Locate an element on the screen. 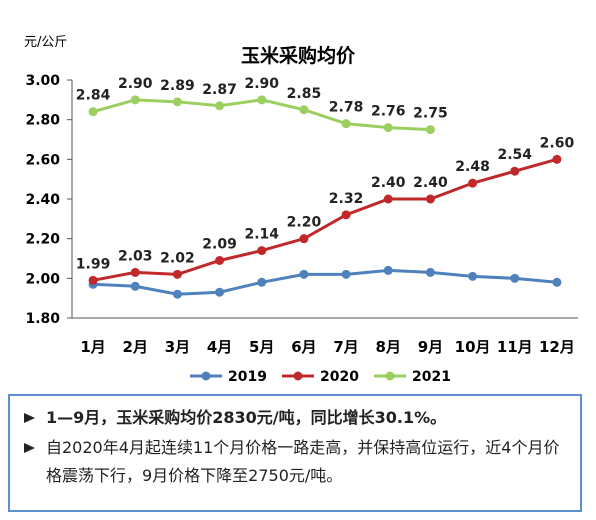 This screenshot has height=520, width=596. x-tick-label: 9月 is located at coordinates (430, 347).